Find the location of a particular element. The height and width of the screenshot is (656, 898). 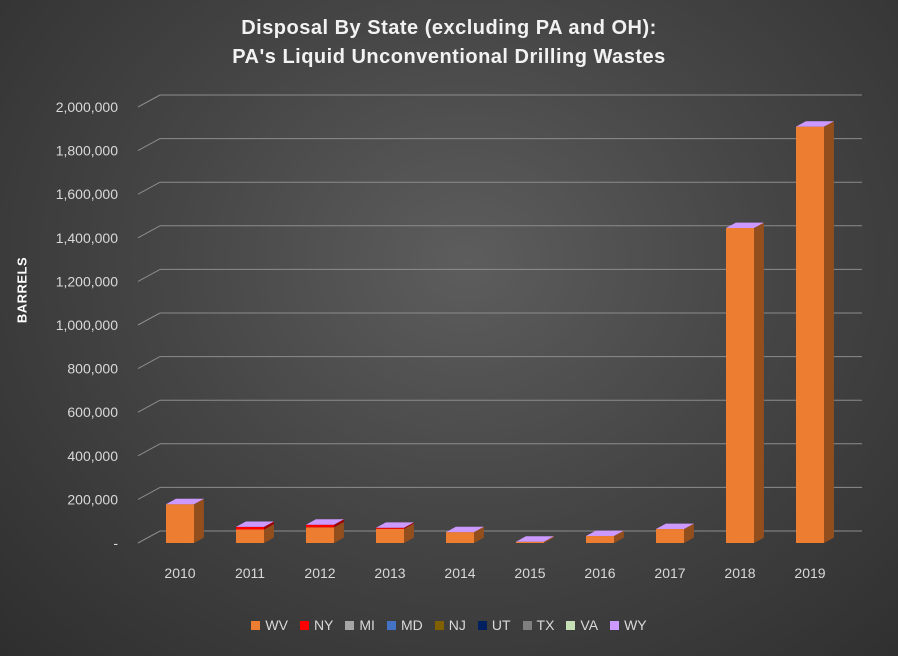

y-tick-label: 1,000,000 is located at coordinates (87, 325).